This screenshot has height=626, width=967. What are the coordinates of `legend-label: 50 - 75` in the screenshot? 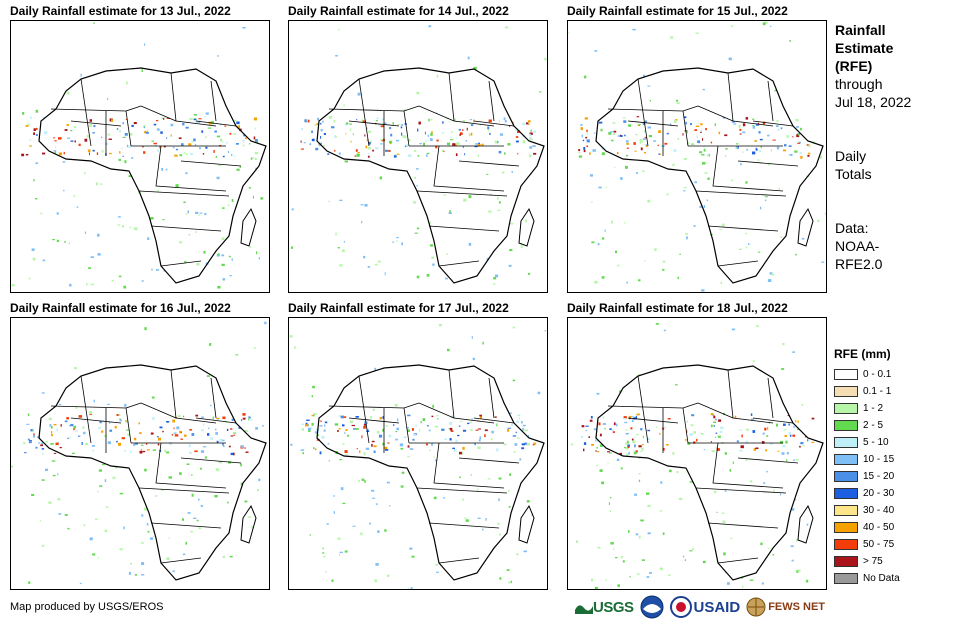 It's located at (879, 544).